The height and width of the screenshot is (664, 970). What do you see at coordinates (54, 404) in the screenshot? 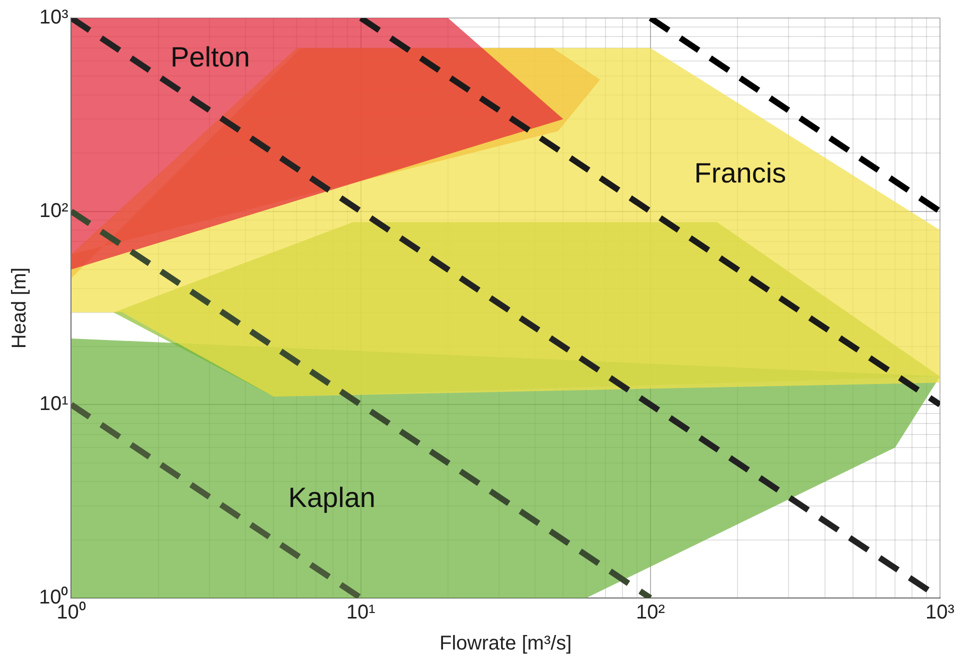
I see `y-tick-label: 10¹` at bounding box center [54, 404].